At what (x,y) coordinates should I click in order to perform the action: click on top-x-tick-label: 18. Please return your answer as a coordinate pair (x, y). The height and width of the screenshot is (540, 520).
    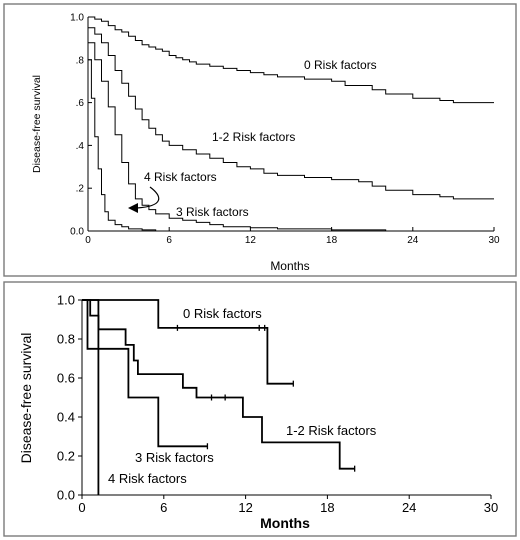
    Looking at the image, I should click on (332, 240).